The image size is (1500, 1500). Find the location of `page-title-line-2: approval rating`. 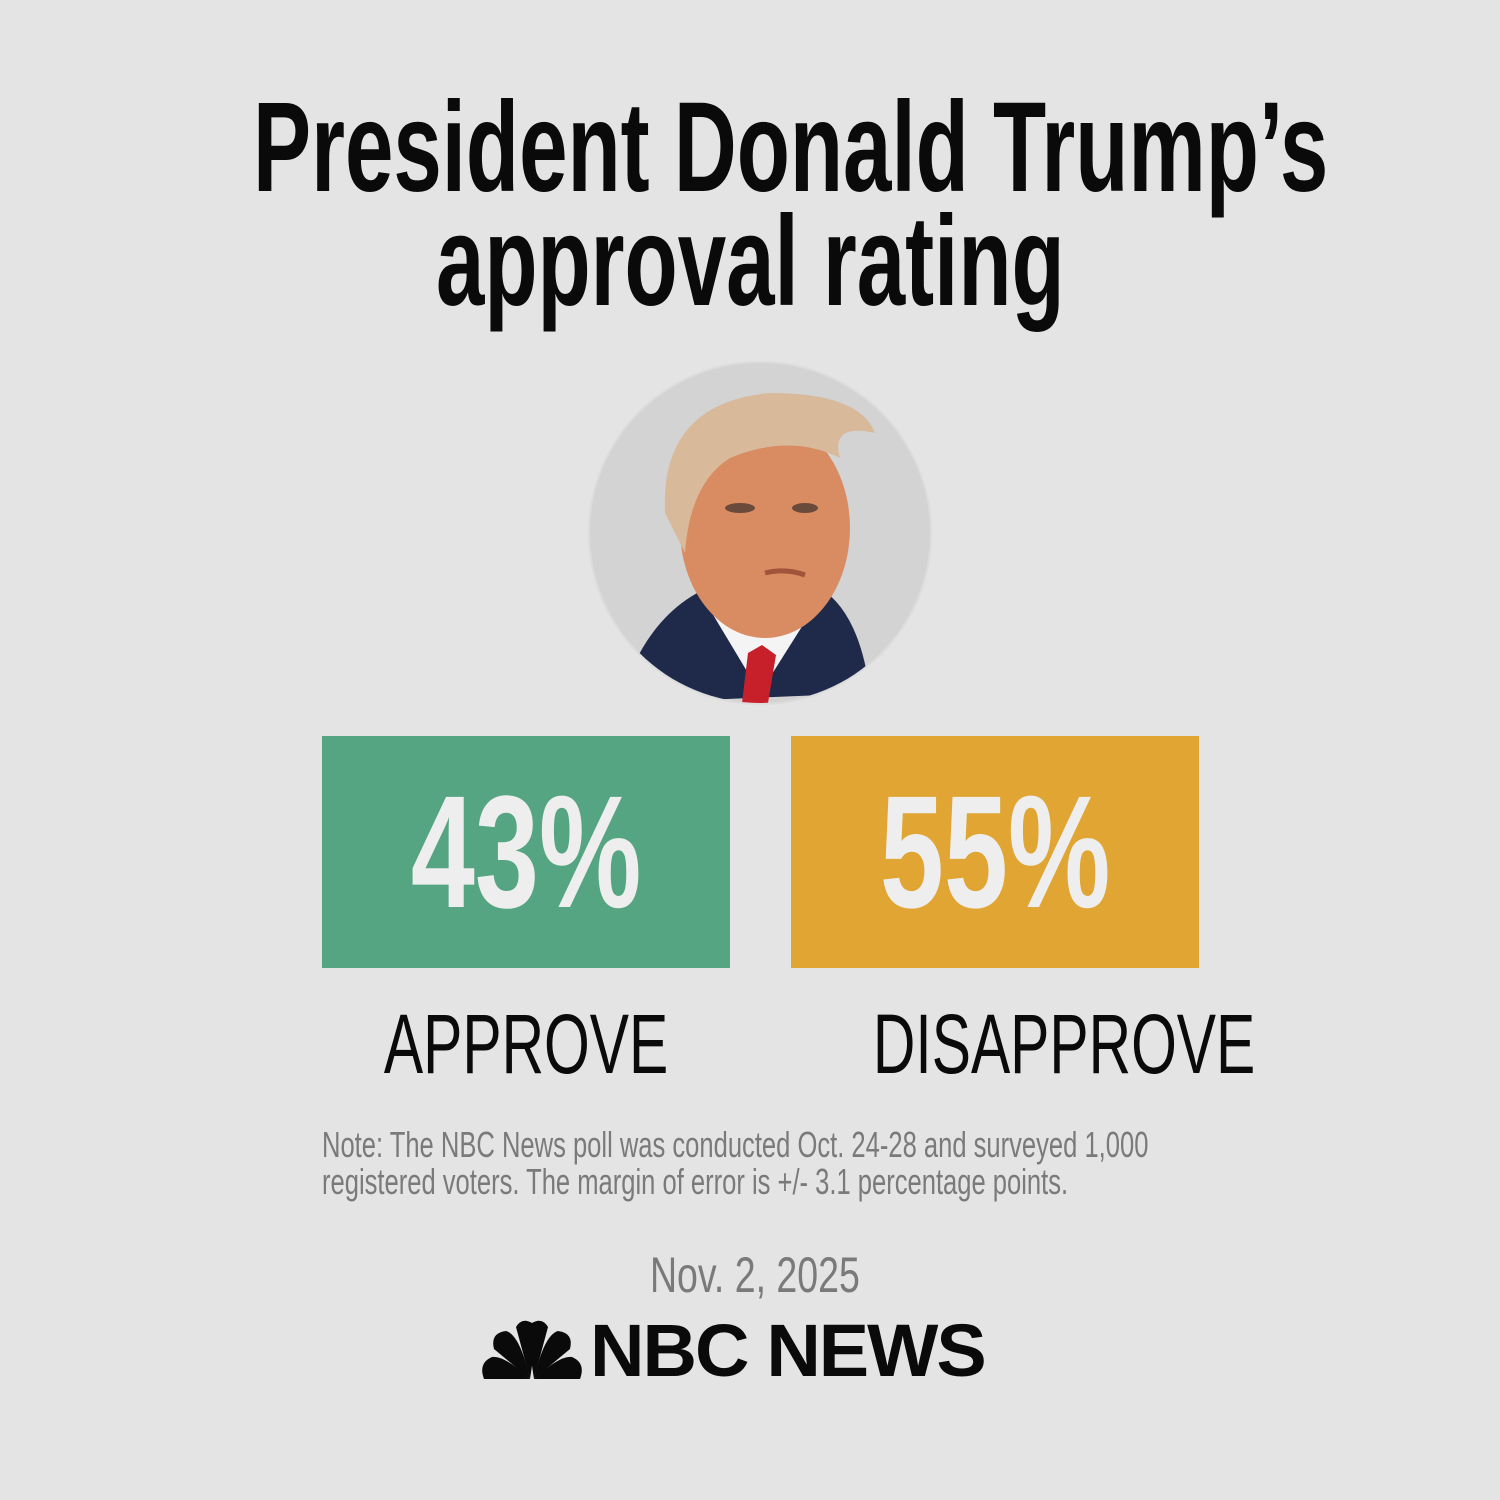

page-title-line-2: approval rating is located at coordinates (750, 261).